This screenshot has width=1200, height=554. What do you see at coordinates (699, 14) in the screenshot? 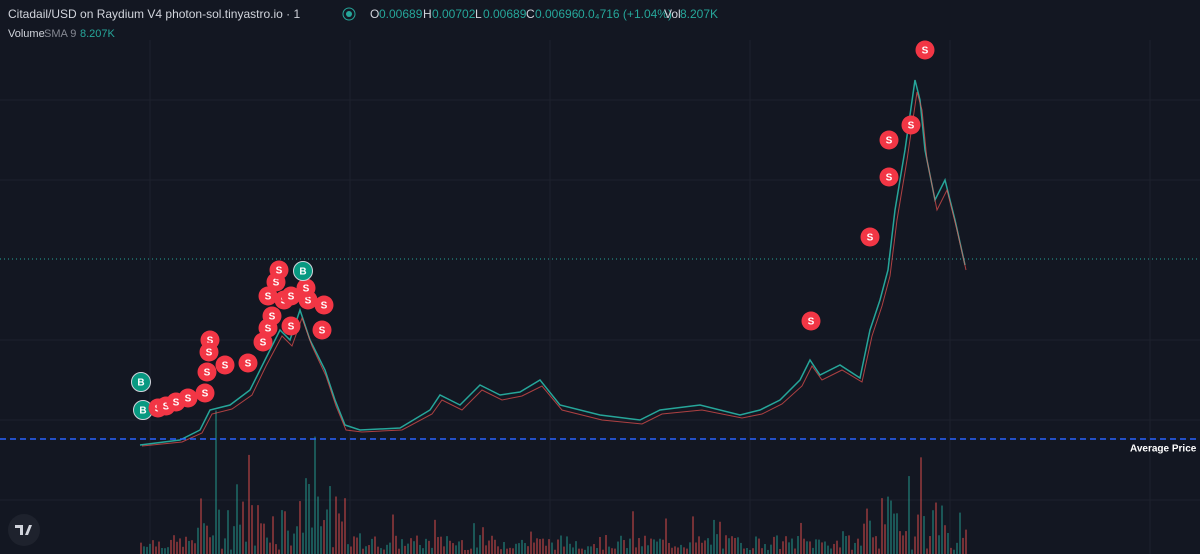
I see `vol-value: 8.207K` at bounding box center [699, 14].